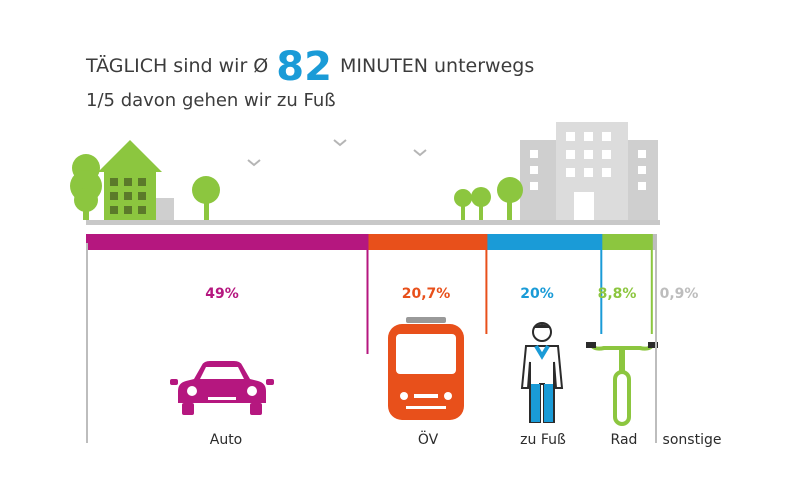 The width and height of the screenshot is (796, 500). Describe the element at coordinates (136, 180) in the screenshot. I see `house-icon` at that location.